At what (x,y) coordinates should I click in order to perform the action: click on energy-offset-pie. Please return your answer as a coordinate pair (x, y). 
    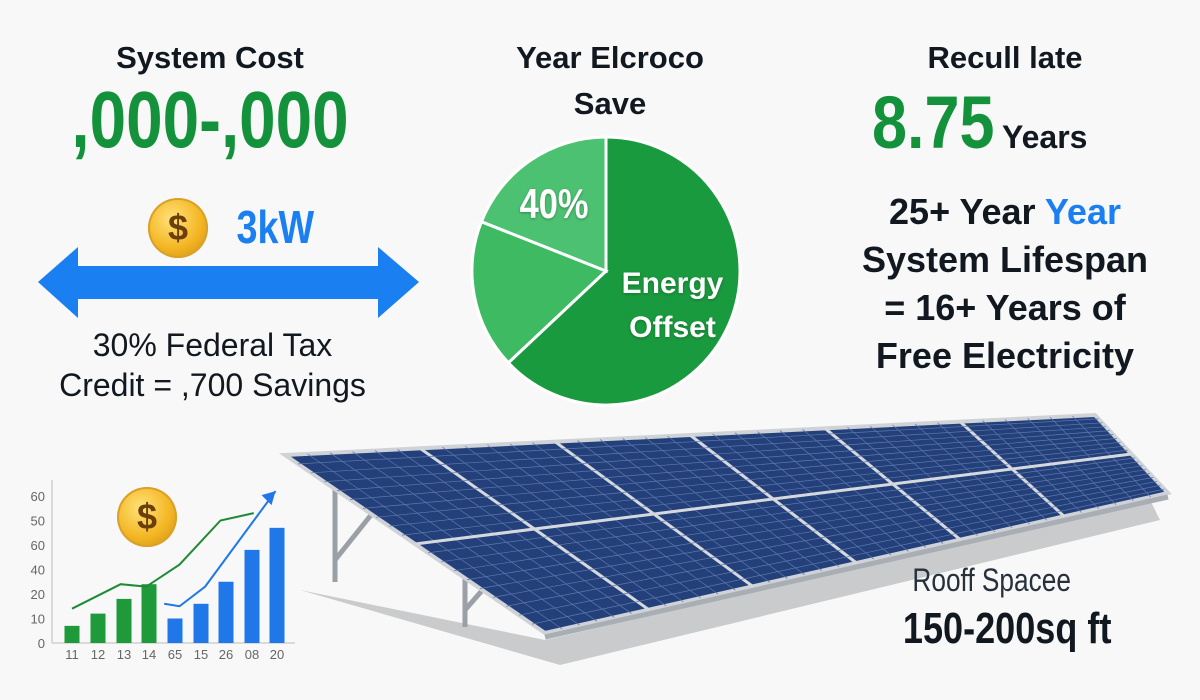
    Looking at the image, I should click on (606, 271).